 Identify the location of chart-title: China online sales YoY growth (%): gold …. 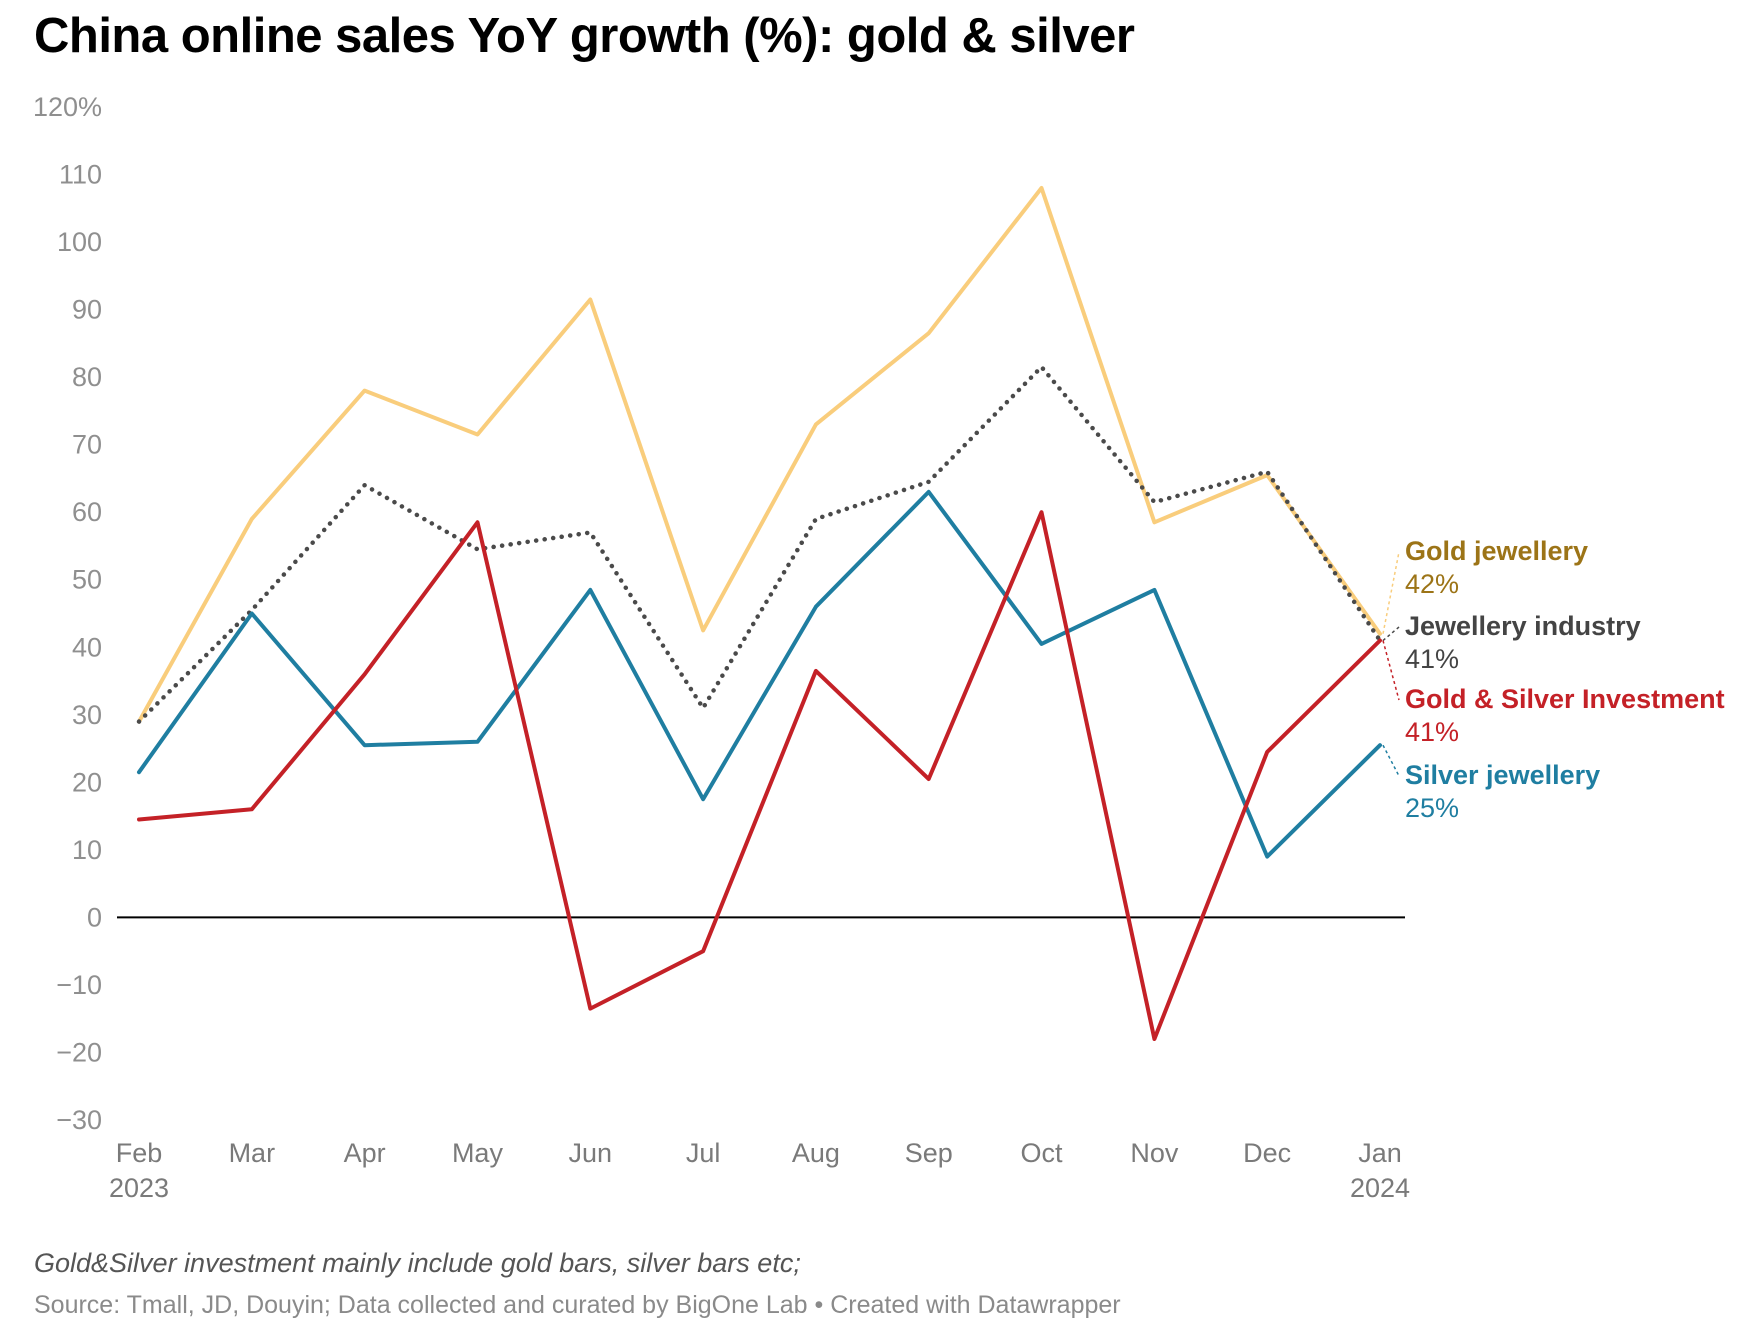
(584, 36).